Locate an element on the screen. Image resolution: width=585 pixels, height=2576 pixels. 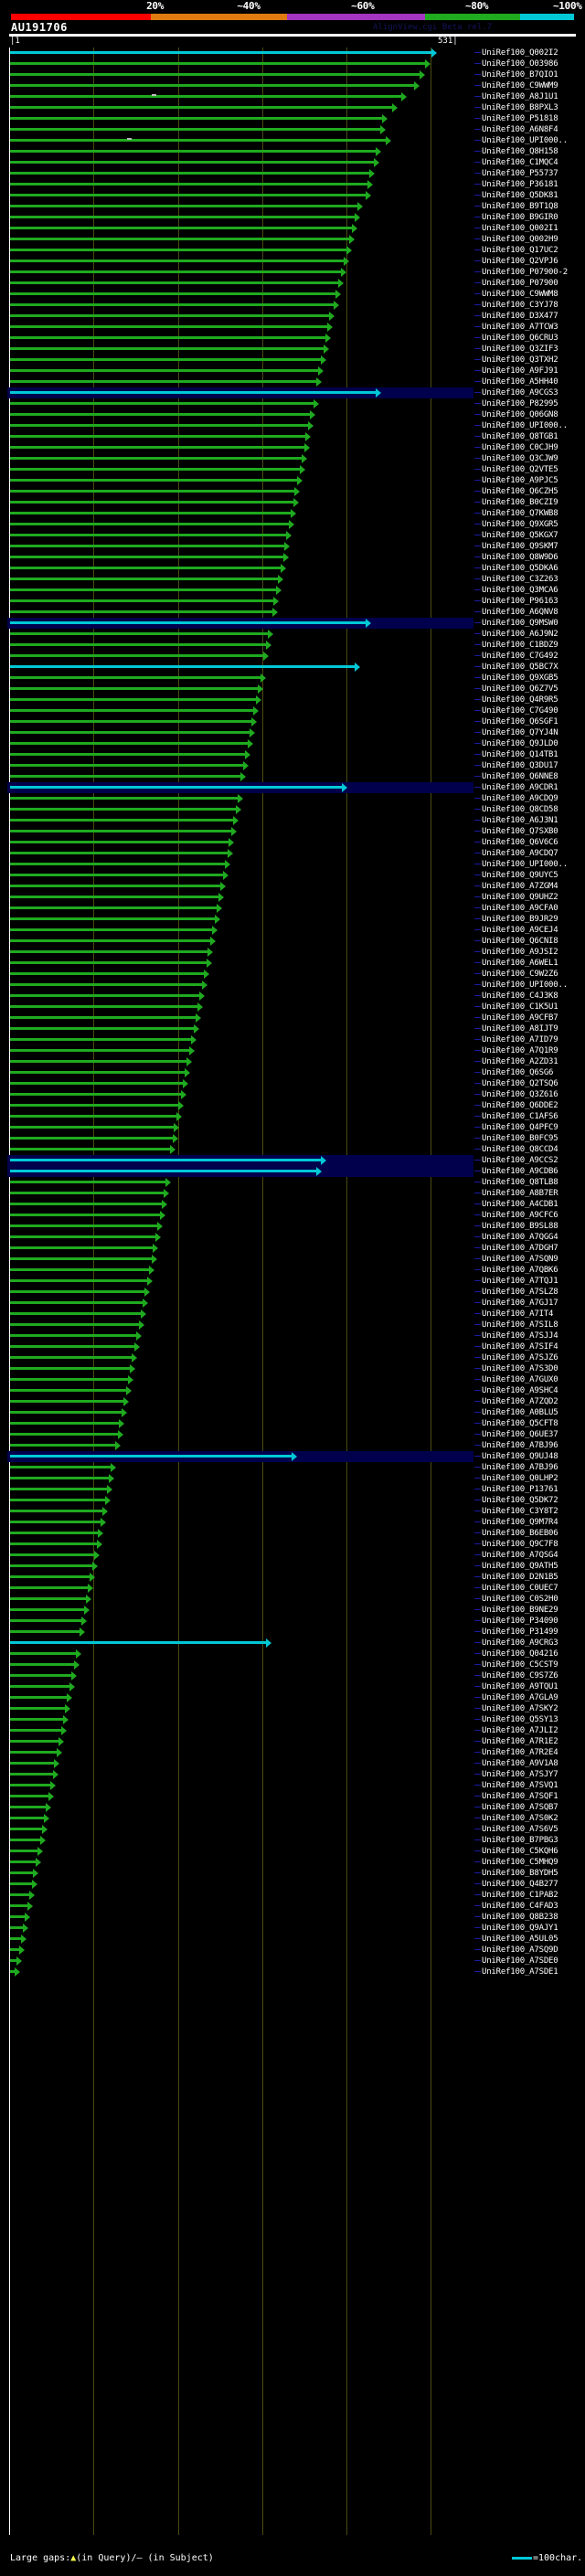
hit-label: UniRef100_B0CZI9 is located at coordinates (520, 502).